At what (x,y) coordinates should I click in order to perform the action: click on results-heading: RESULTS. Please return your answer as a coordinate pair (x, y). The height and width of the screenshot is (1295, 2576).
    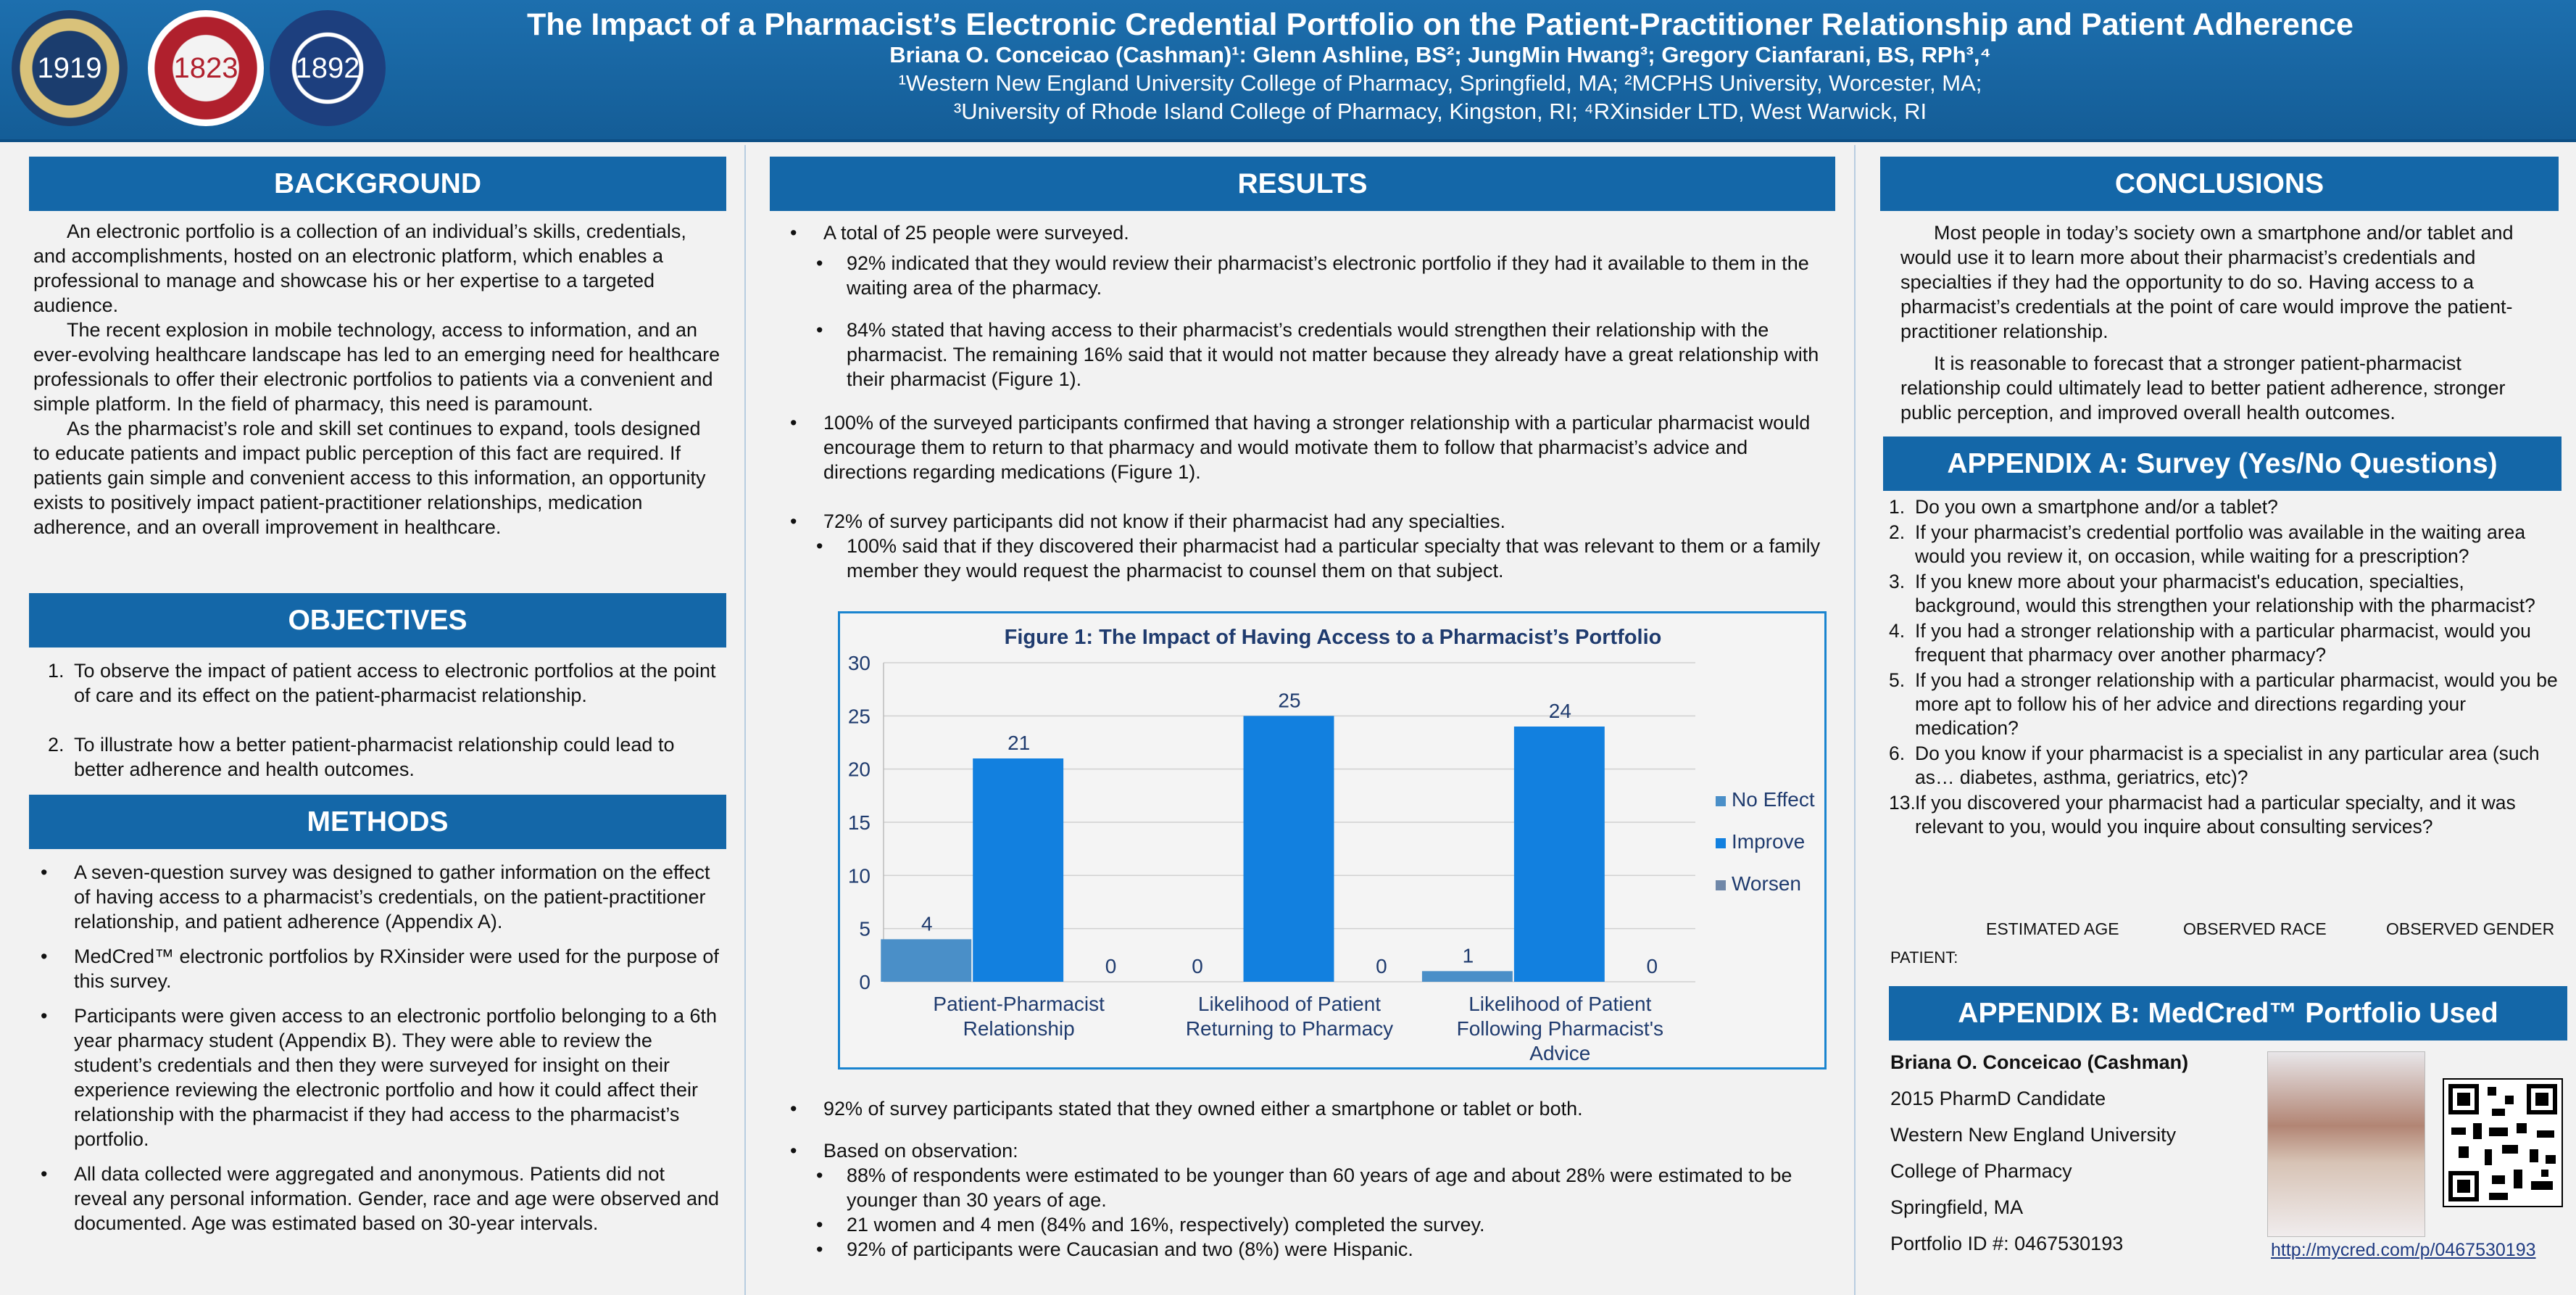
    Looking at the image, I should click on (1302, 184).